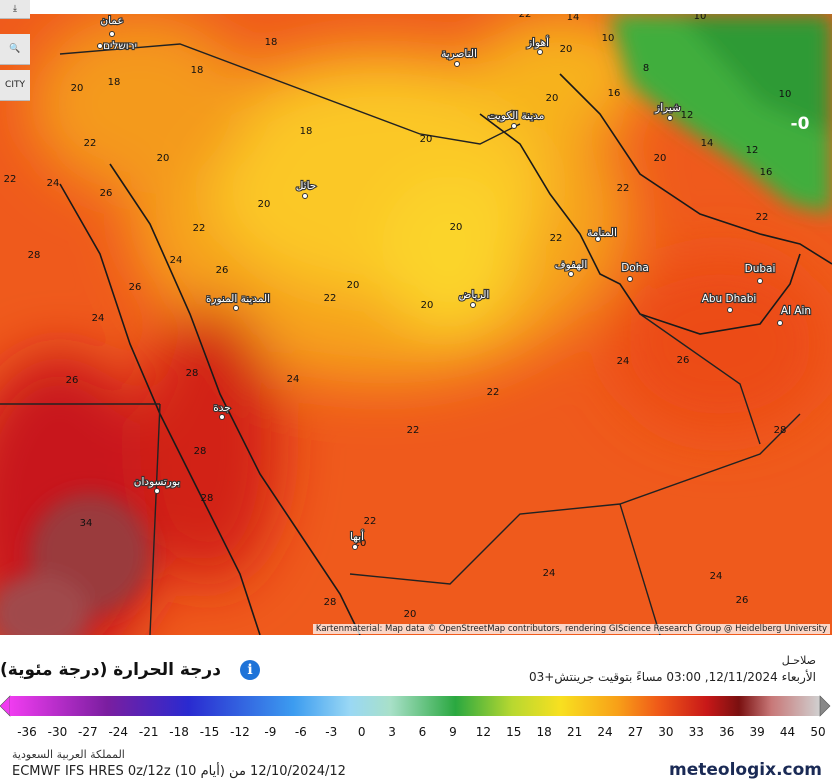 This screenshot has height=780, width=832. What do you see at coordinates (614, 93) in the screenshot?
I see `temperature-label: 16` at bounding box center [614, 93].